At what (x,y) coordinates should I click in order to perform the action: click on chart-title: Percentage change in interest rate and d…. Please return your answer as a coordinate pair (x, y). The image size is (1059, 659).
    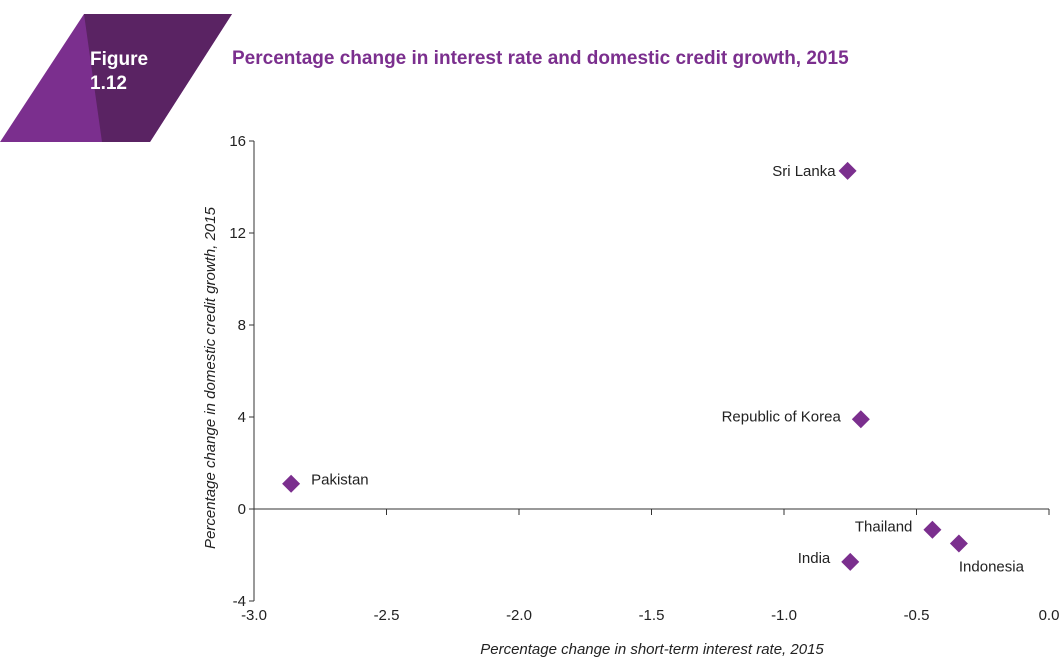
    Looking at the image, I should click on (540, 58).